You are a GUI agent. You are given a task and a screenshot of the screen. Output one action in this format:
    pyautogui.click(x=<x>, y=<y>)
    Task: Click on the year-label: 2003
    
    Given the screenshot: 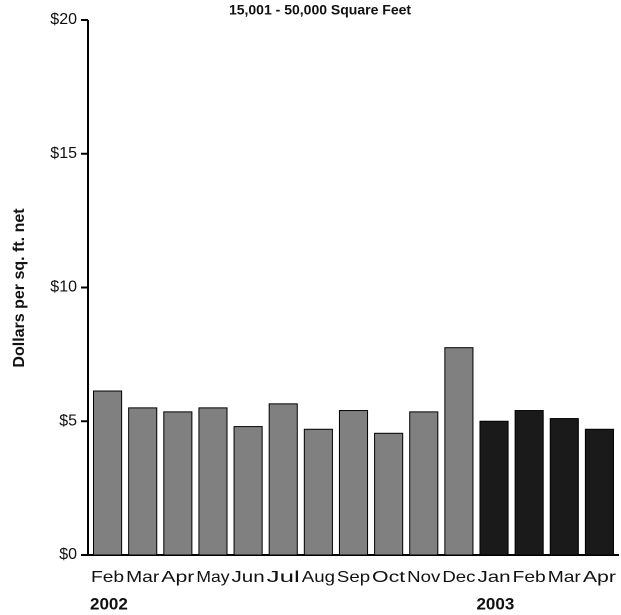 What is the action you would take?
    pyautogui.click(x=495, y=603)
    